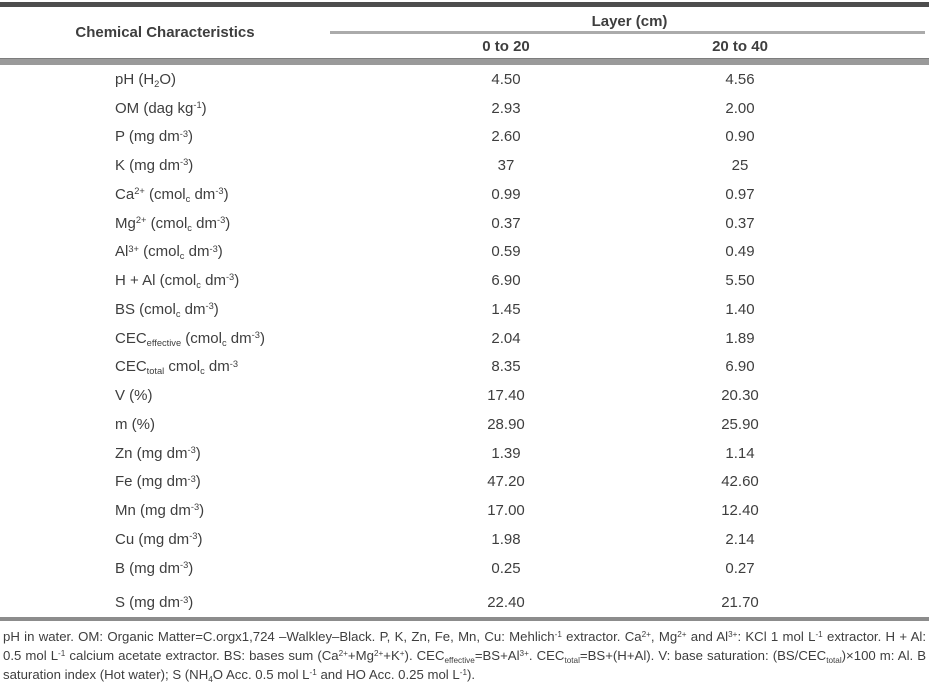 The height and width of the screenshot is (691, 929). What do you see at coordinates (740, 338) in the screenshot?
I see `value-layer-20-40: 1.89` at bounding box center [740, 338].